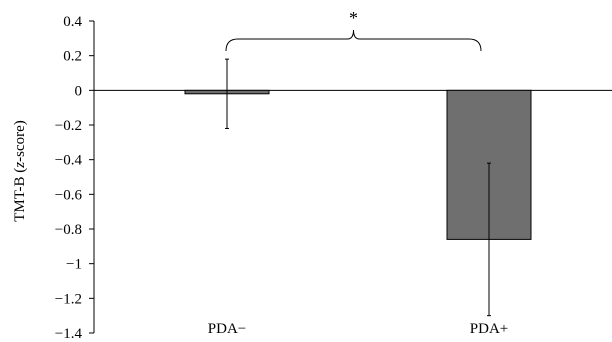 The image size is (612, 342). I want to click on y-axis-title: TMT-B (z-score), so click(20, 171).